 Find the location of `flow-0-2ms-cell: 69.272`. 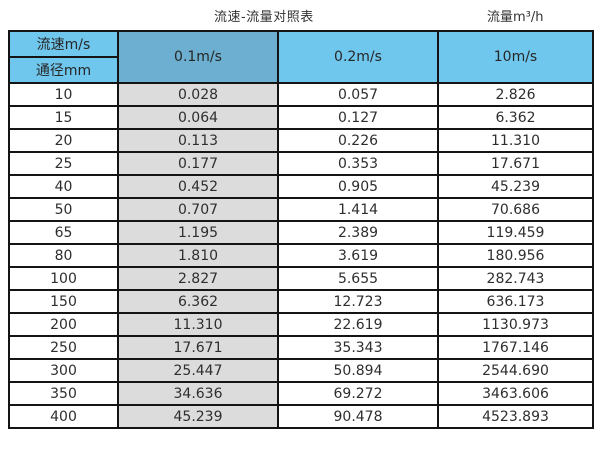

flow-0-2ms-cell: 69.272 is located at coordinates (358, 393).